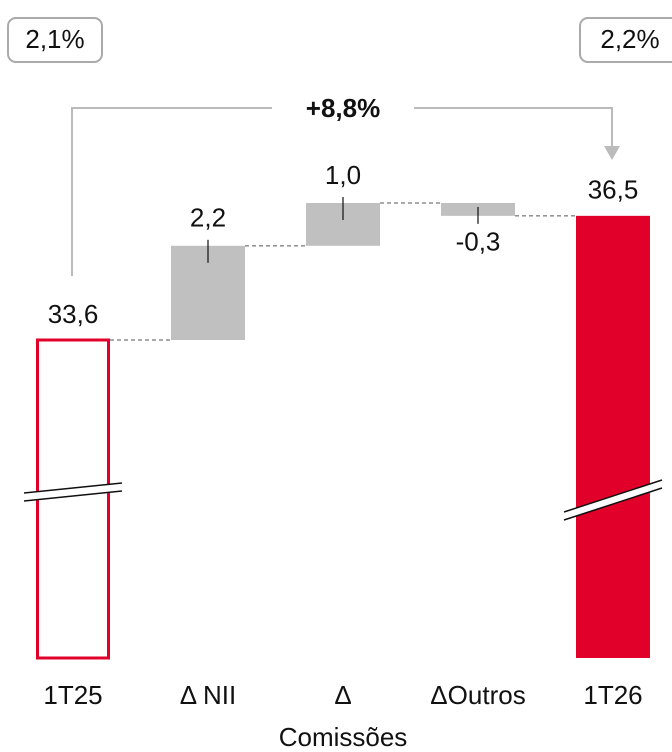 This screenshot has height=752, width=672. I want to click on value-label: 33,6, so click(73, 314).